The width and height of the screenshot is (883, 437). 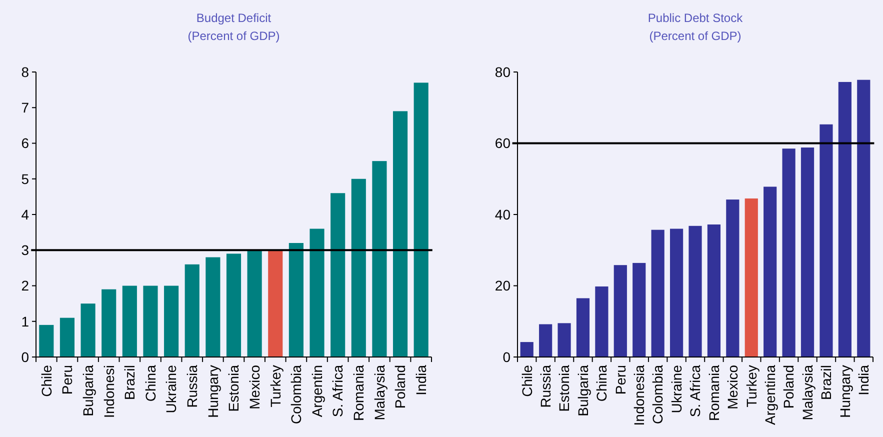 What do you see at coordinates (770, 394) in the screenshot?
I see `x-tick-label: Argentina` at bounding box center [770, 394].